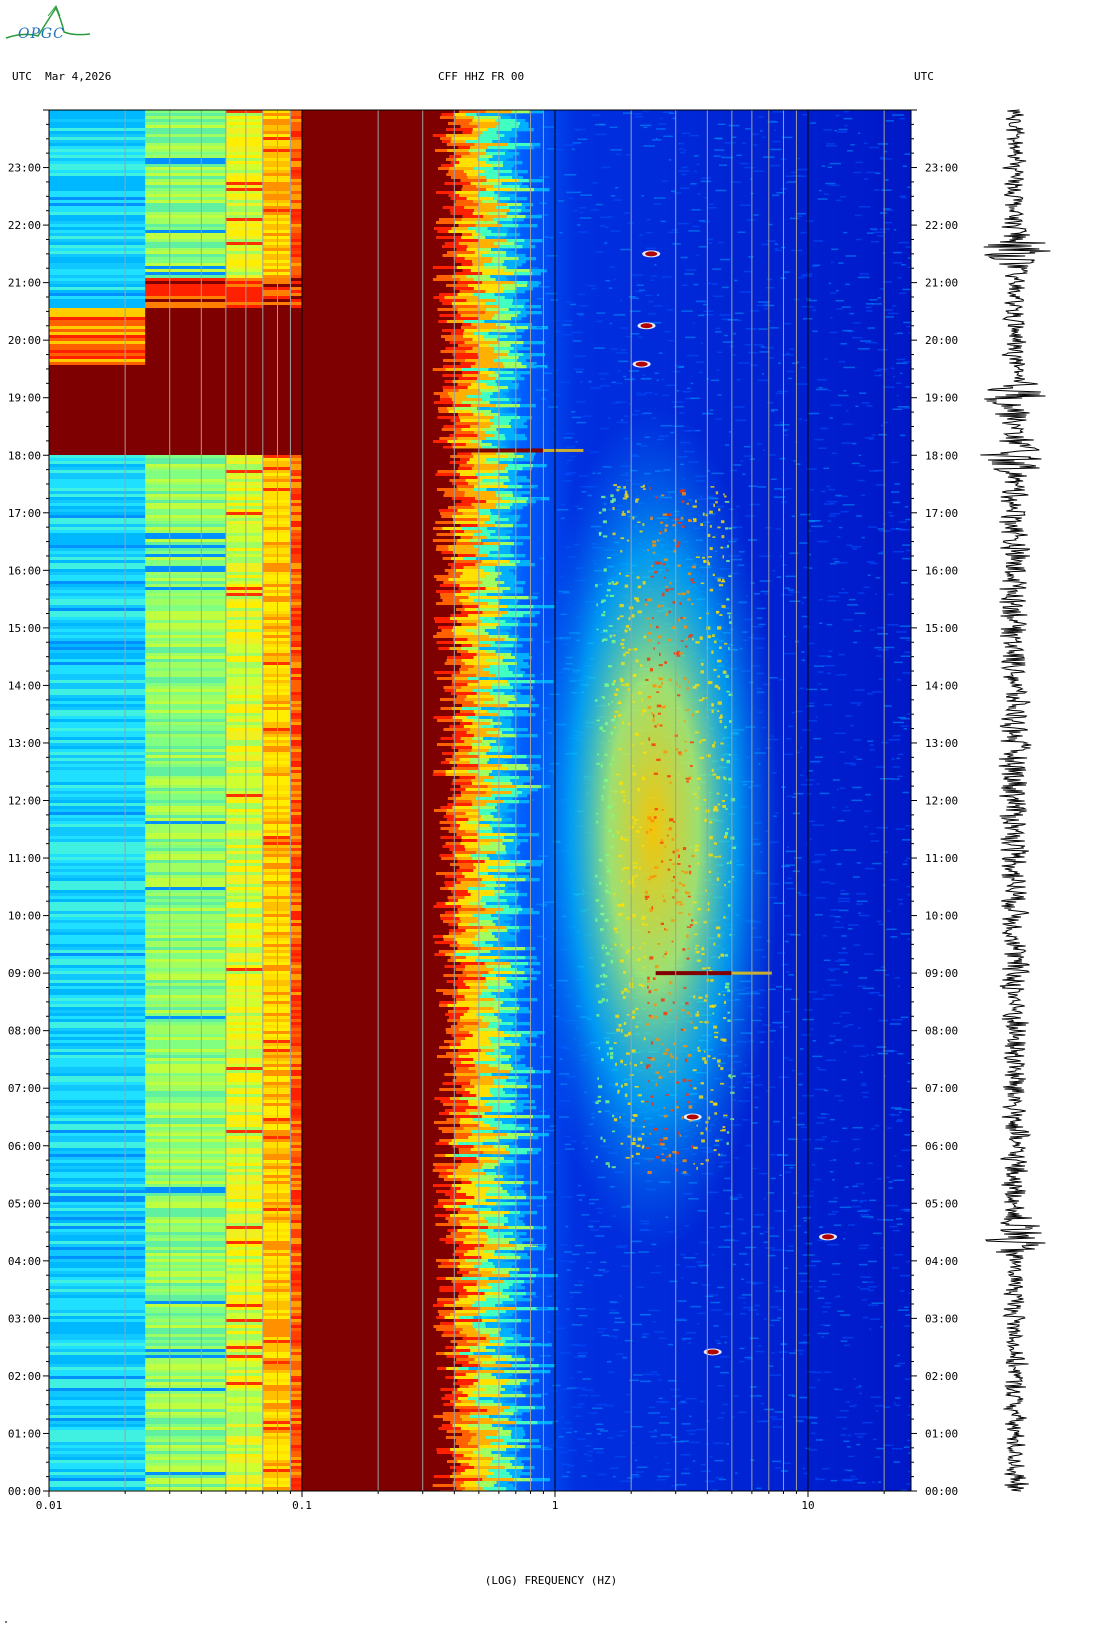  I want to click on y-tick-label: 06:00, so click(24, 1146).